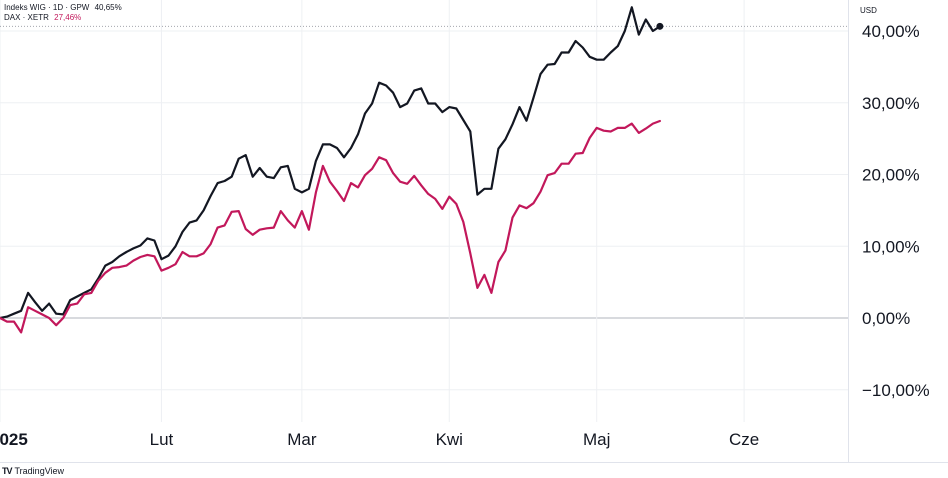 The image size is (948, 478). What do you see at coordinates (896, 390) in the screenshot?
I see `y-tick-label-0: −10,00%` at bounding box center [896, 390].